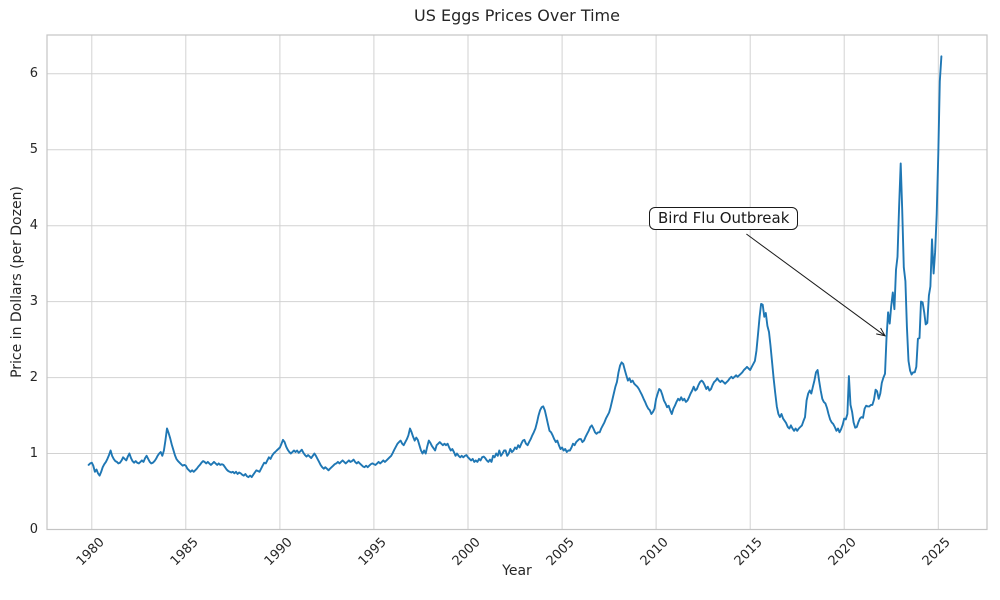 The width and height of the screenshot is (1000, 600). I want to click on annotation-arrow-head, so click(881, 332).